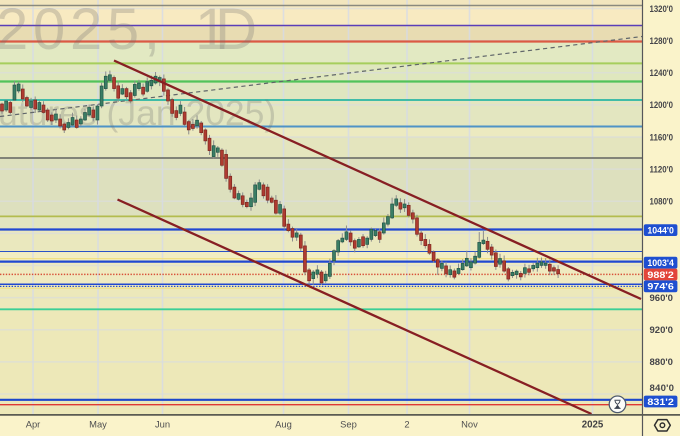  I want to click on svg-text: 2025, so click(593, 425).